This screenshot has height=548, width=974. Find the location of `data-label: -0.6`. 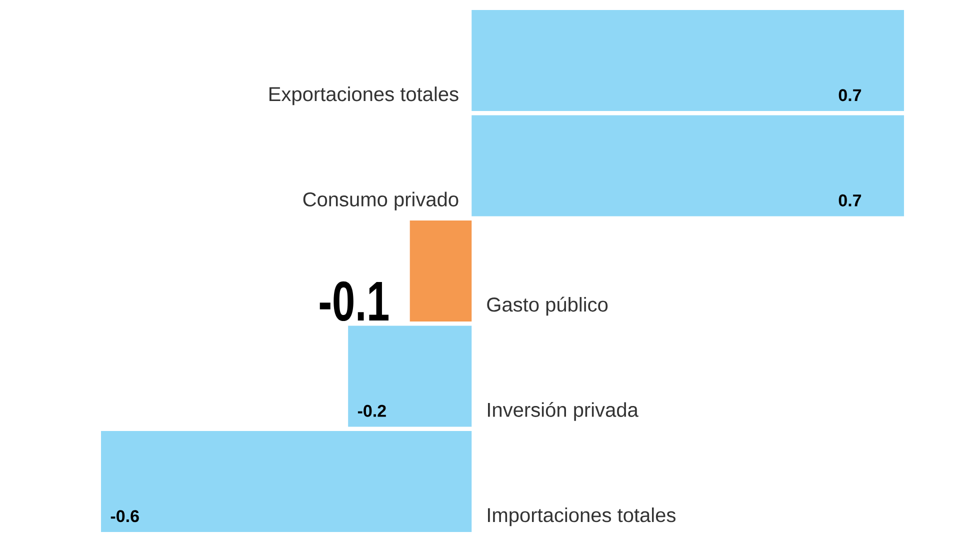

data-label: -0.6 is located at coordinates (124, 516).